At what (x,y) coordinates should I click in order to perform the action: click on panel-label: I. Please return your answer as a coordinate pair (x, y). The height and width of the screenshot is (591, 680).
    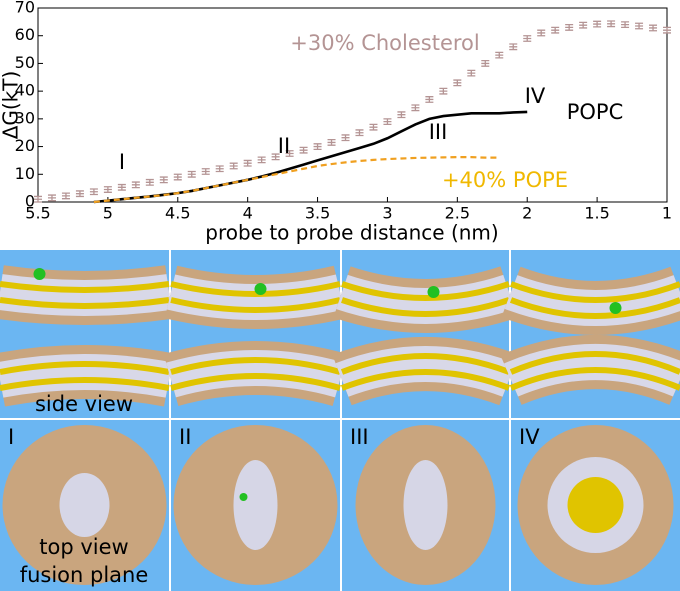
    Looking at the image, I should click on (11, 437).